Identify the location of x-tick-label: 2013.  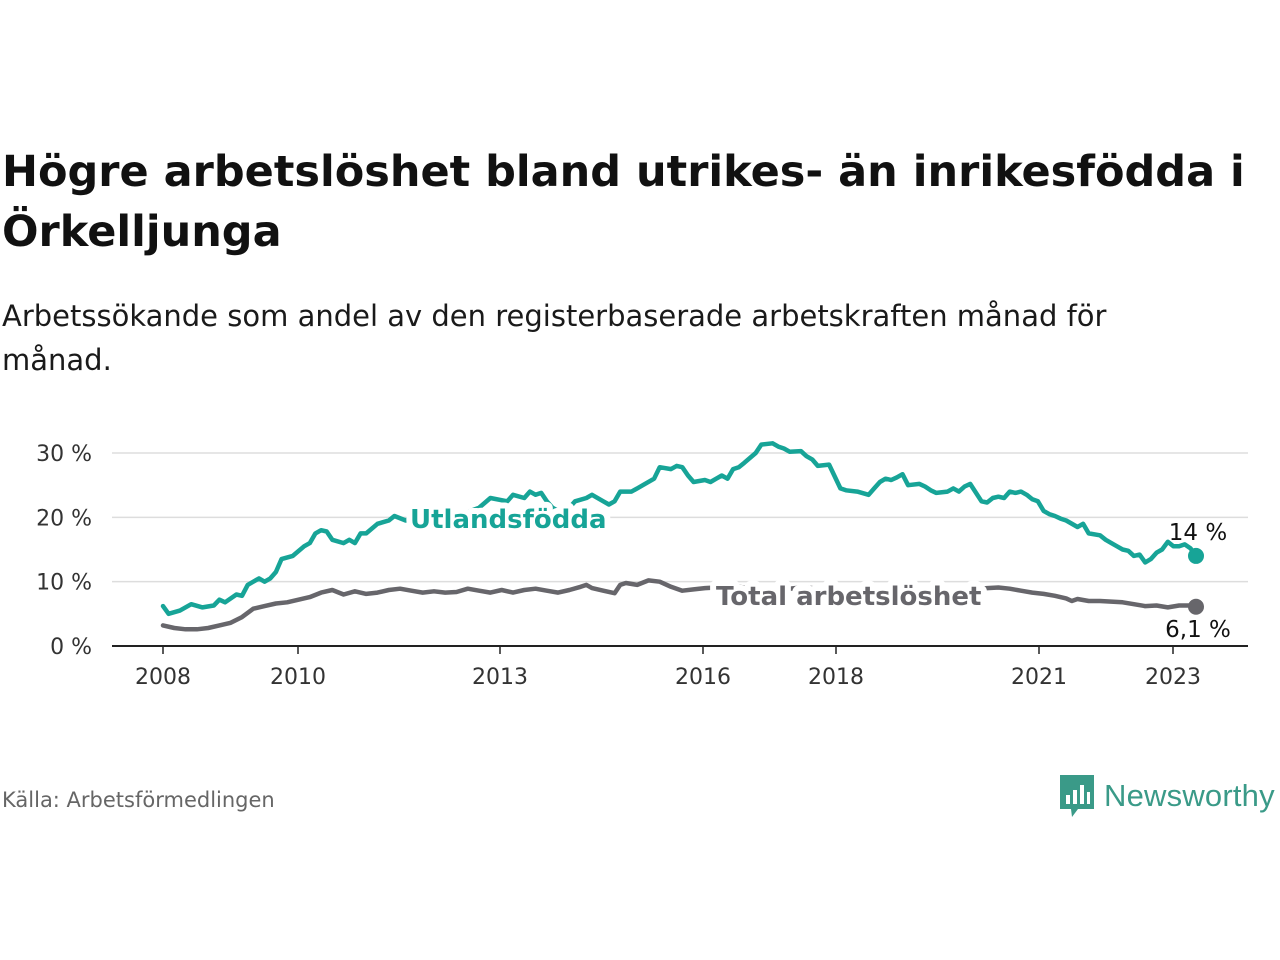
(500, 677).